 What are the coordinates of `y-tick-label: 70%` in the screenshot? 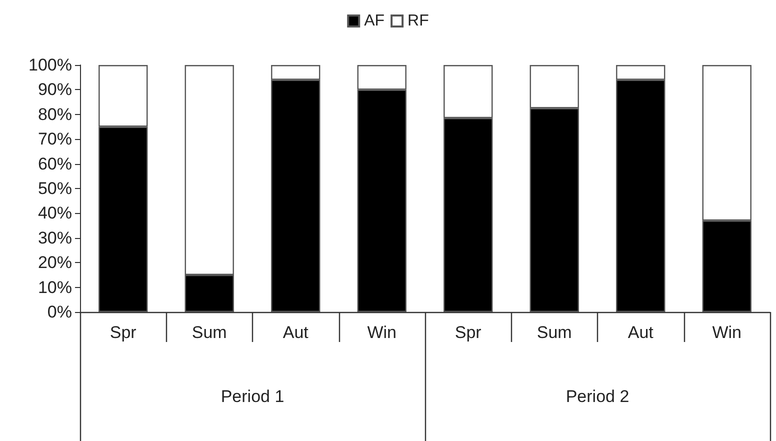 It's located at (55, 139).